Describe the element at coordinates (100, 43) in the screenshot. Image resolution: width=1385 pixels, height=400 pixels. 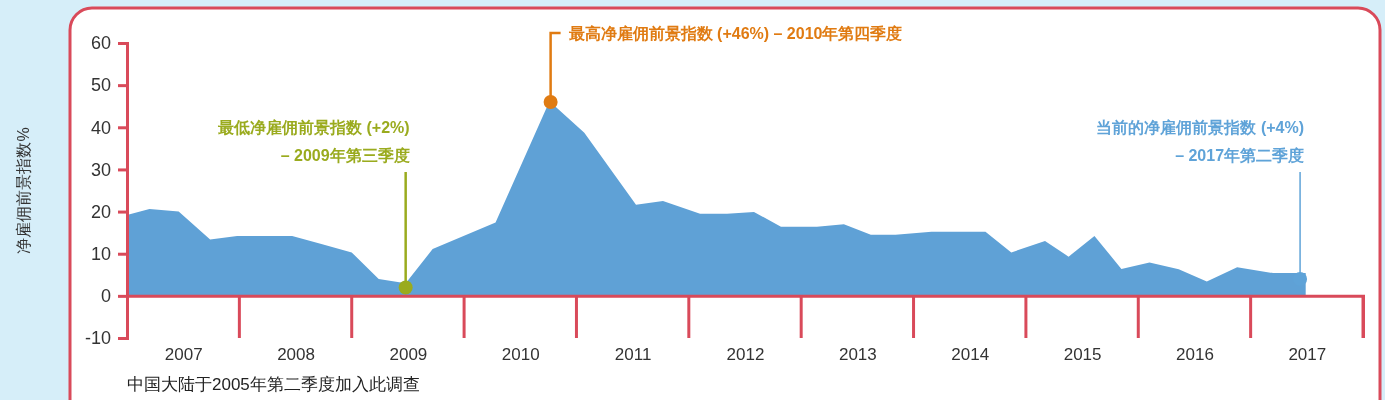
I see `y-tick-label: 60` at that location.